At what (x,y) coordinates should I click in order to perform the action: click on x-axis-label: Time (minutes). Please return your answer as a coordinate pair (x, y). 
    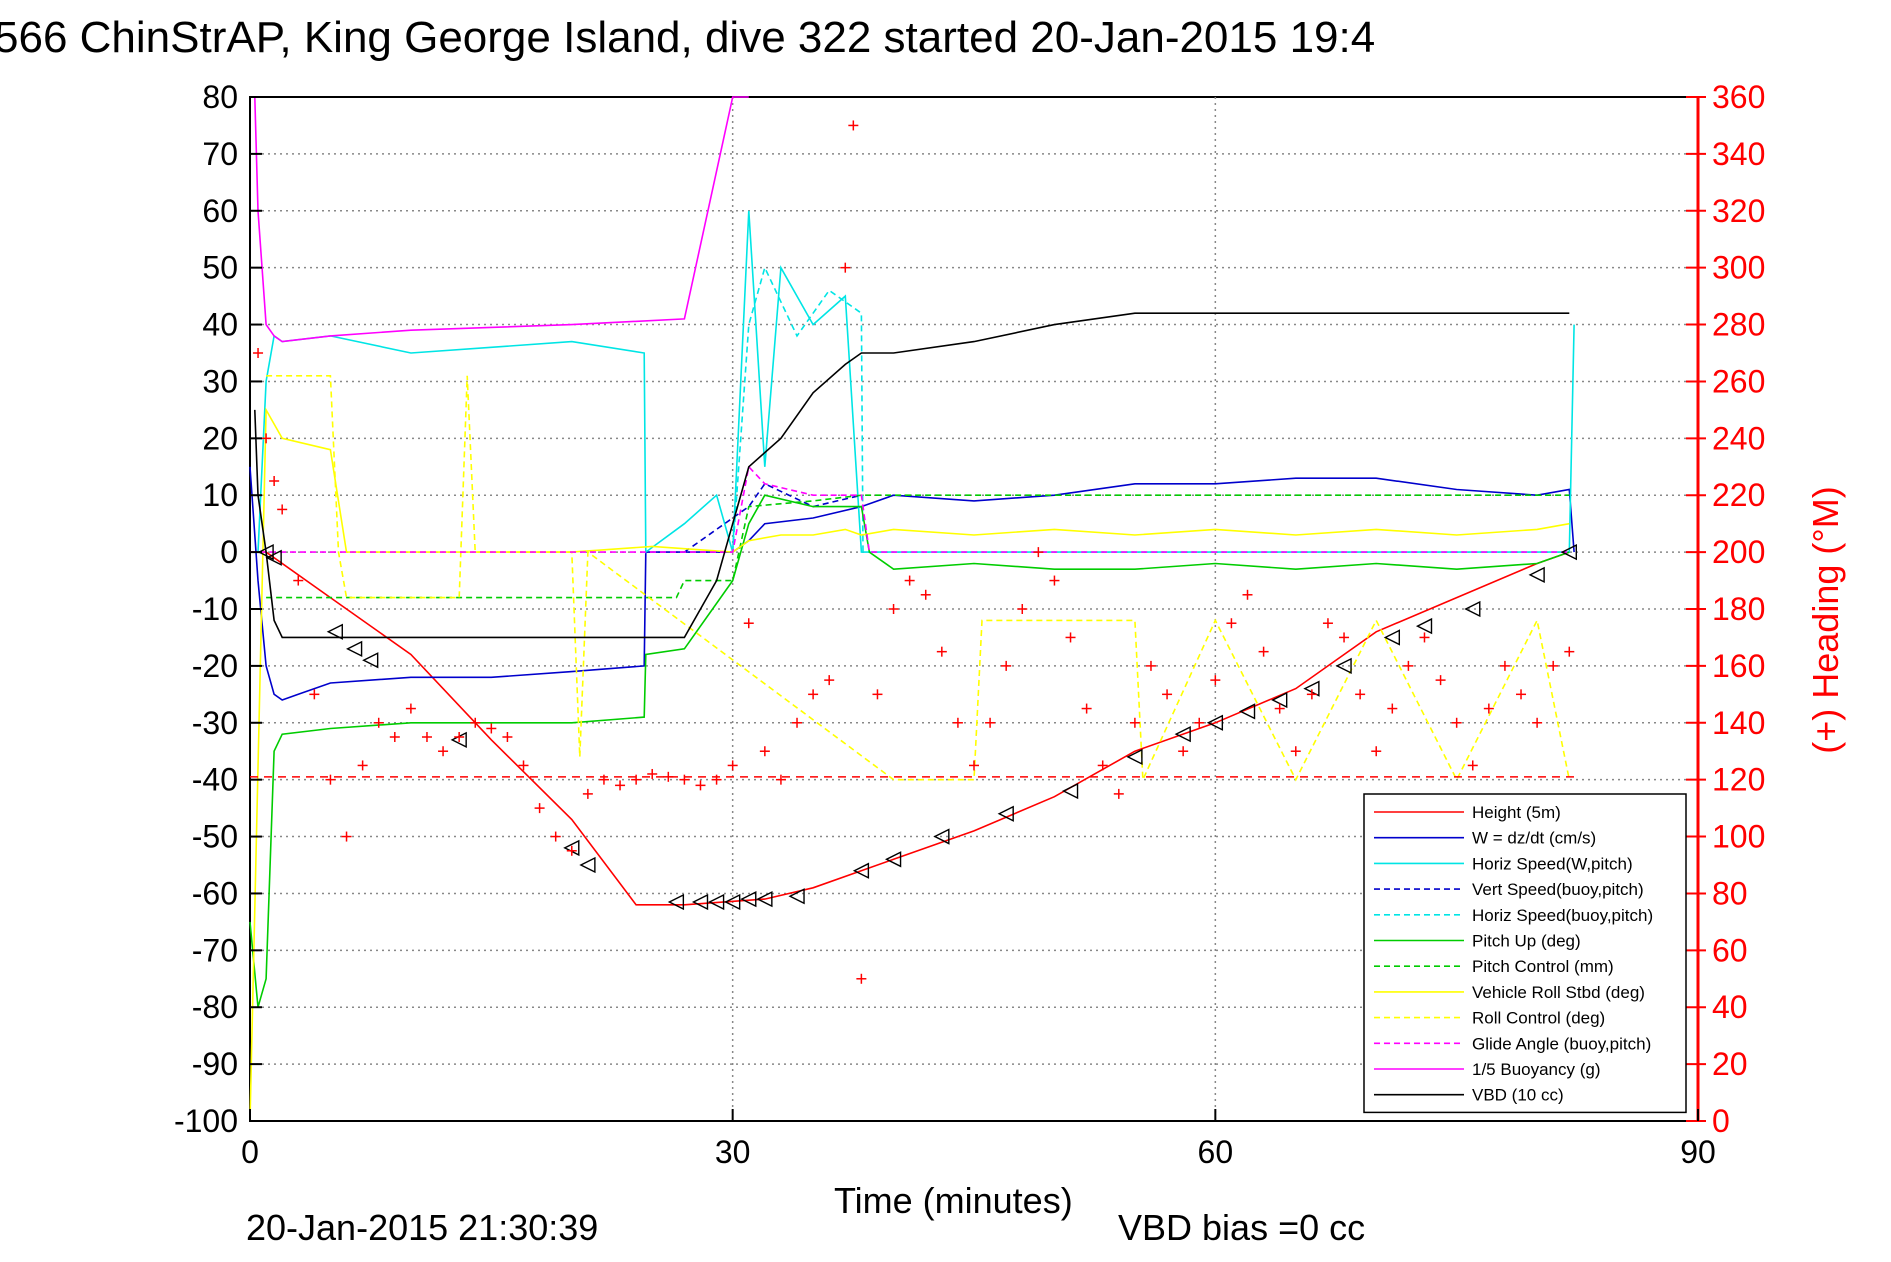
    Looking at the image, I should click on (953, 1200).